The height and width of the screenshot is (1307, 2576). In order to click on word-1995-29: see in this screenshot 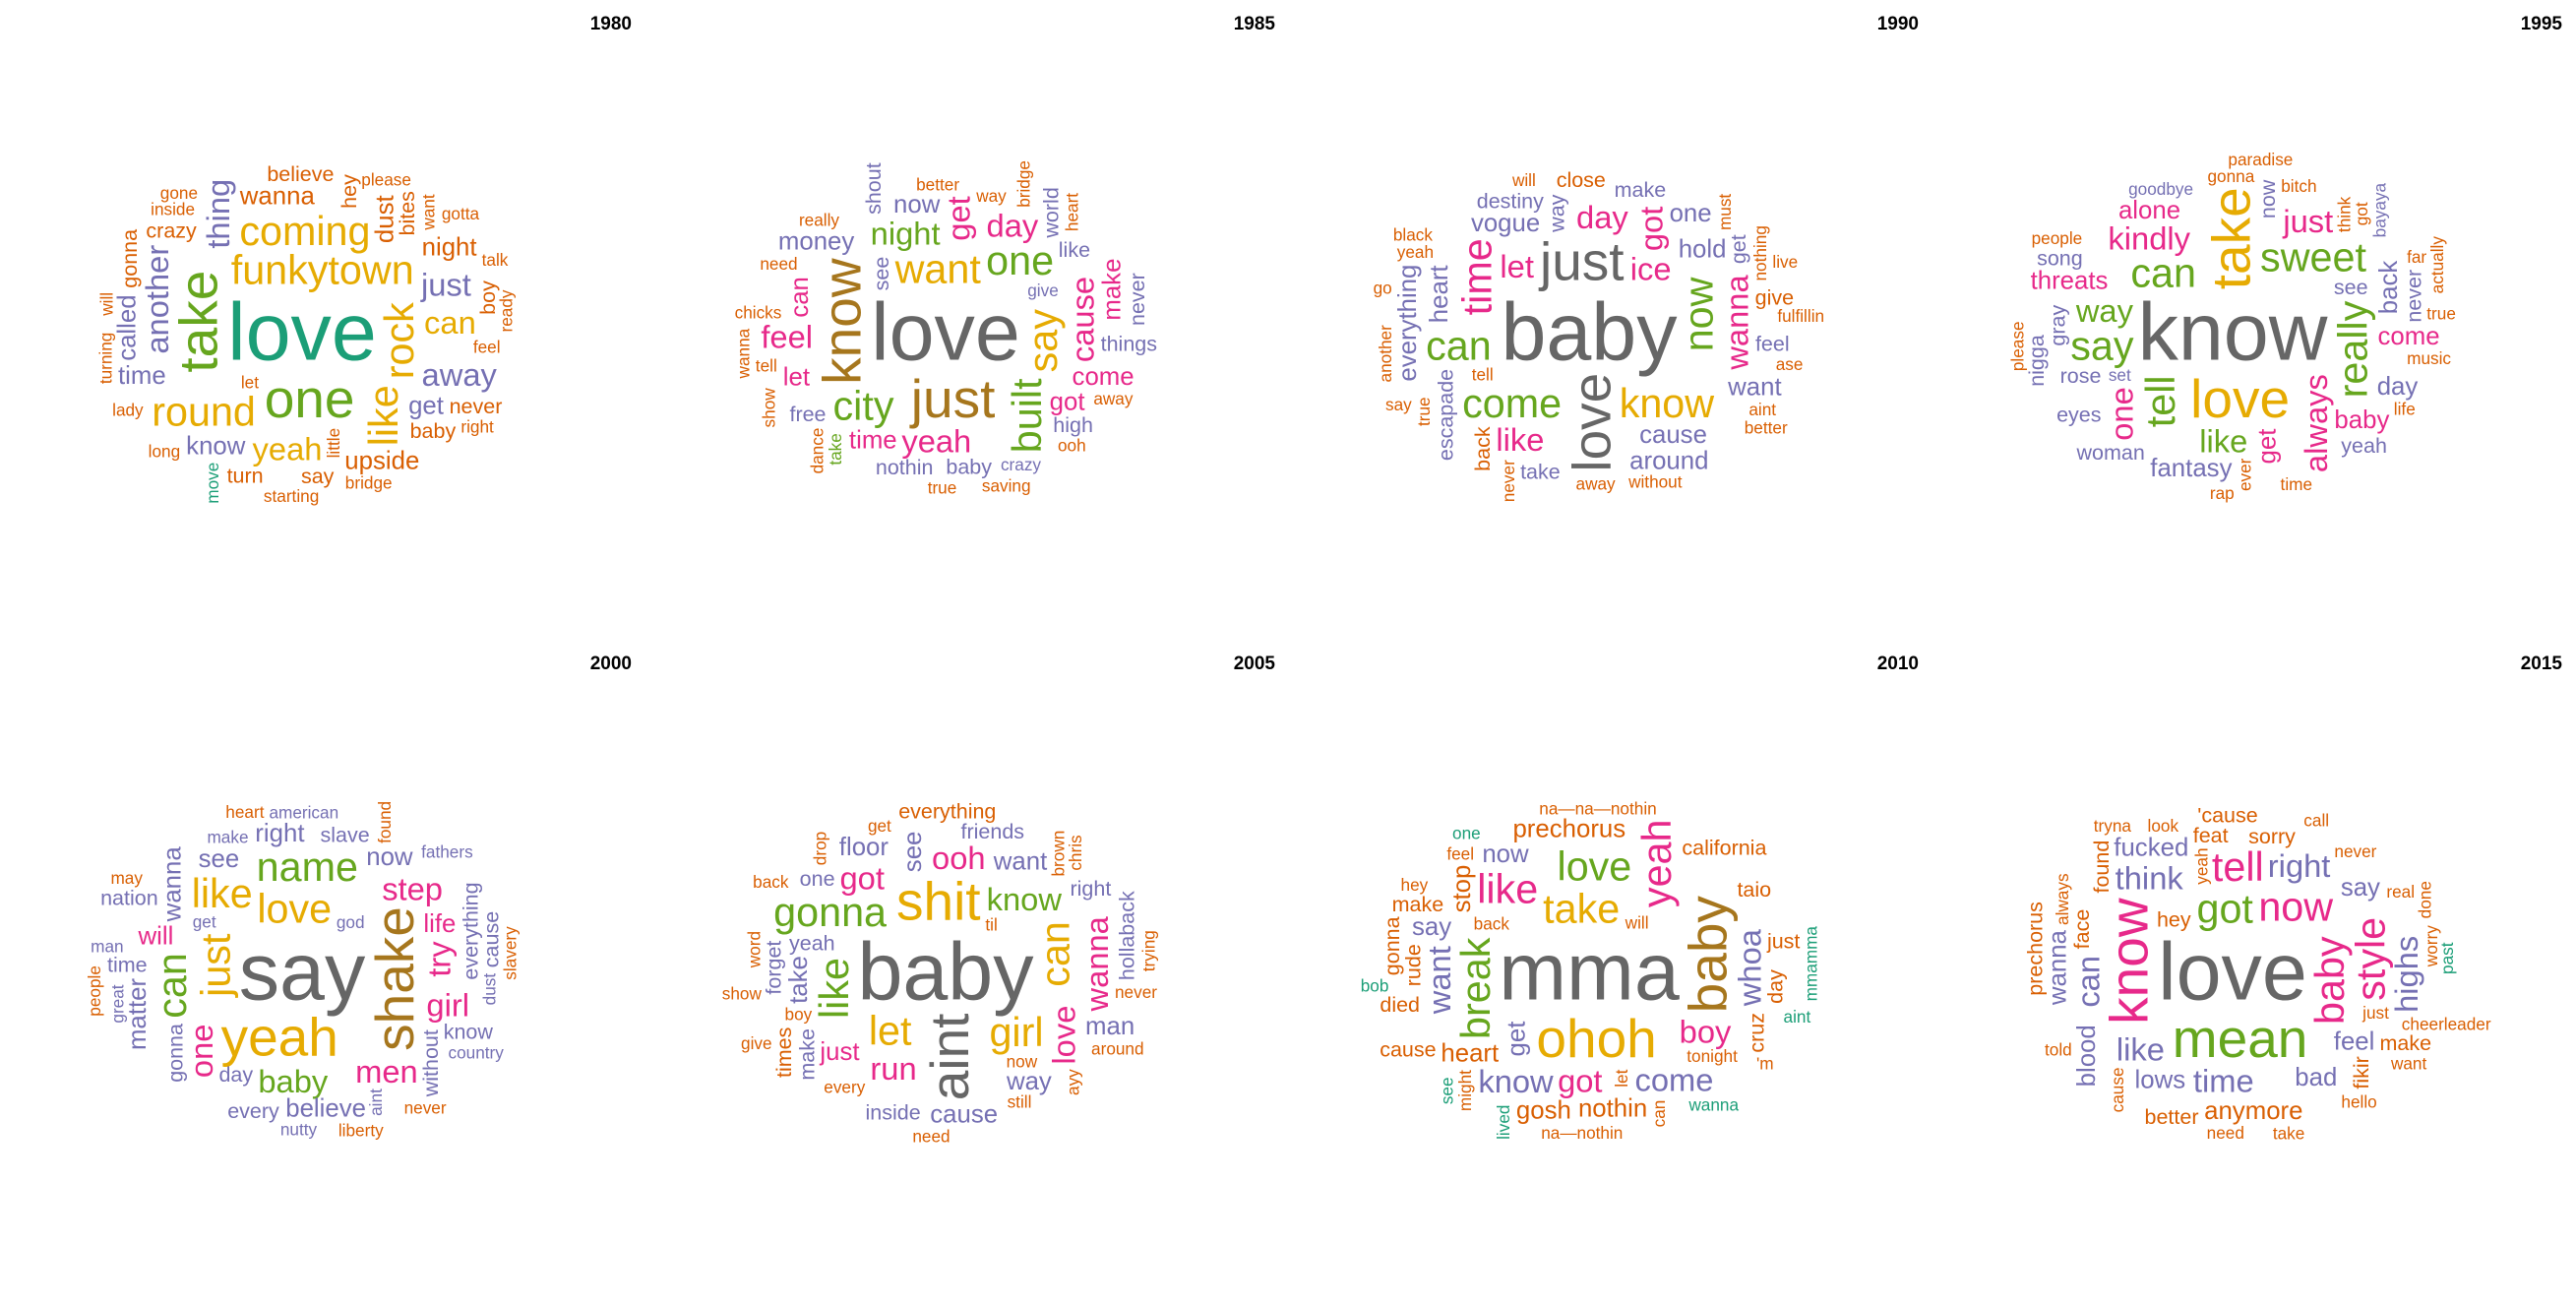, I will do `click(2351, 287)`.